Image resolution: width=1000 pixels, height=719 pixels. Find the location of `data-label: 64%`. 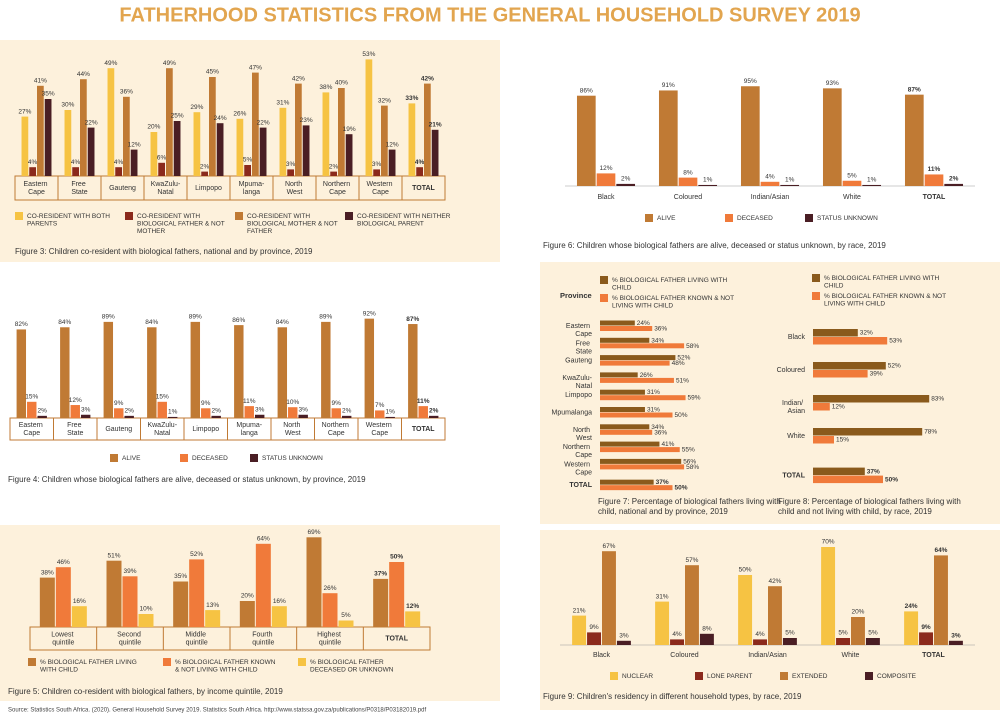

data-label: 64% is located at coordinates (263, 539).